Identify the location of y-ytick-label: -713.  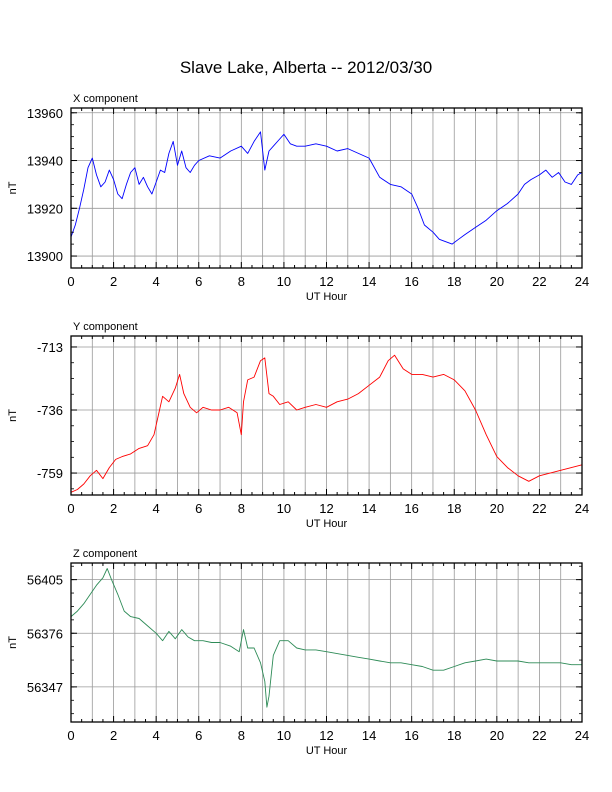
(50, 347).